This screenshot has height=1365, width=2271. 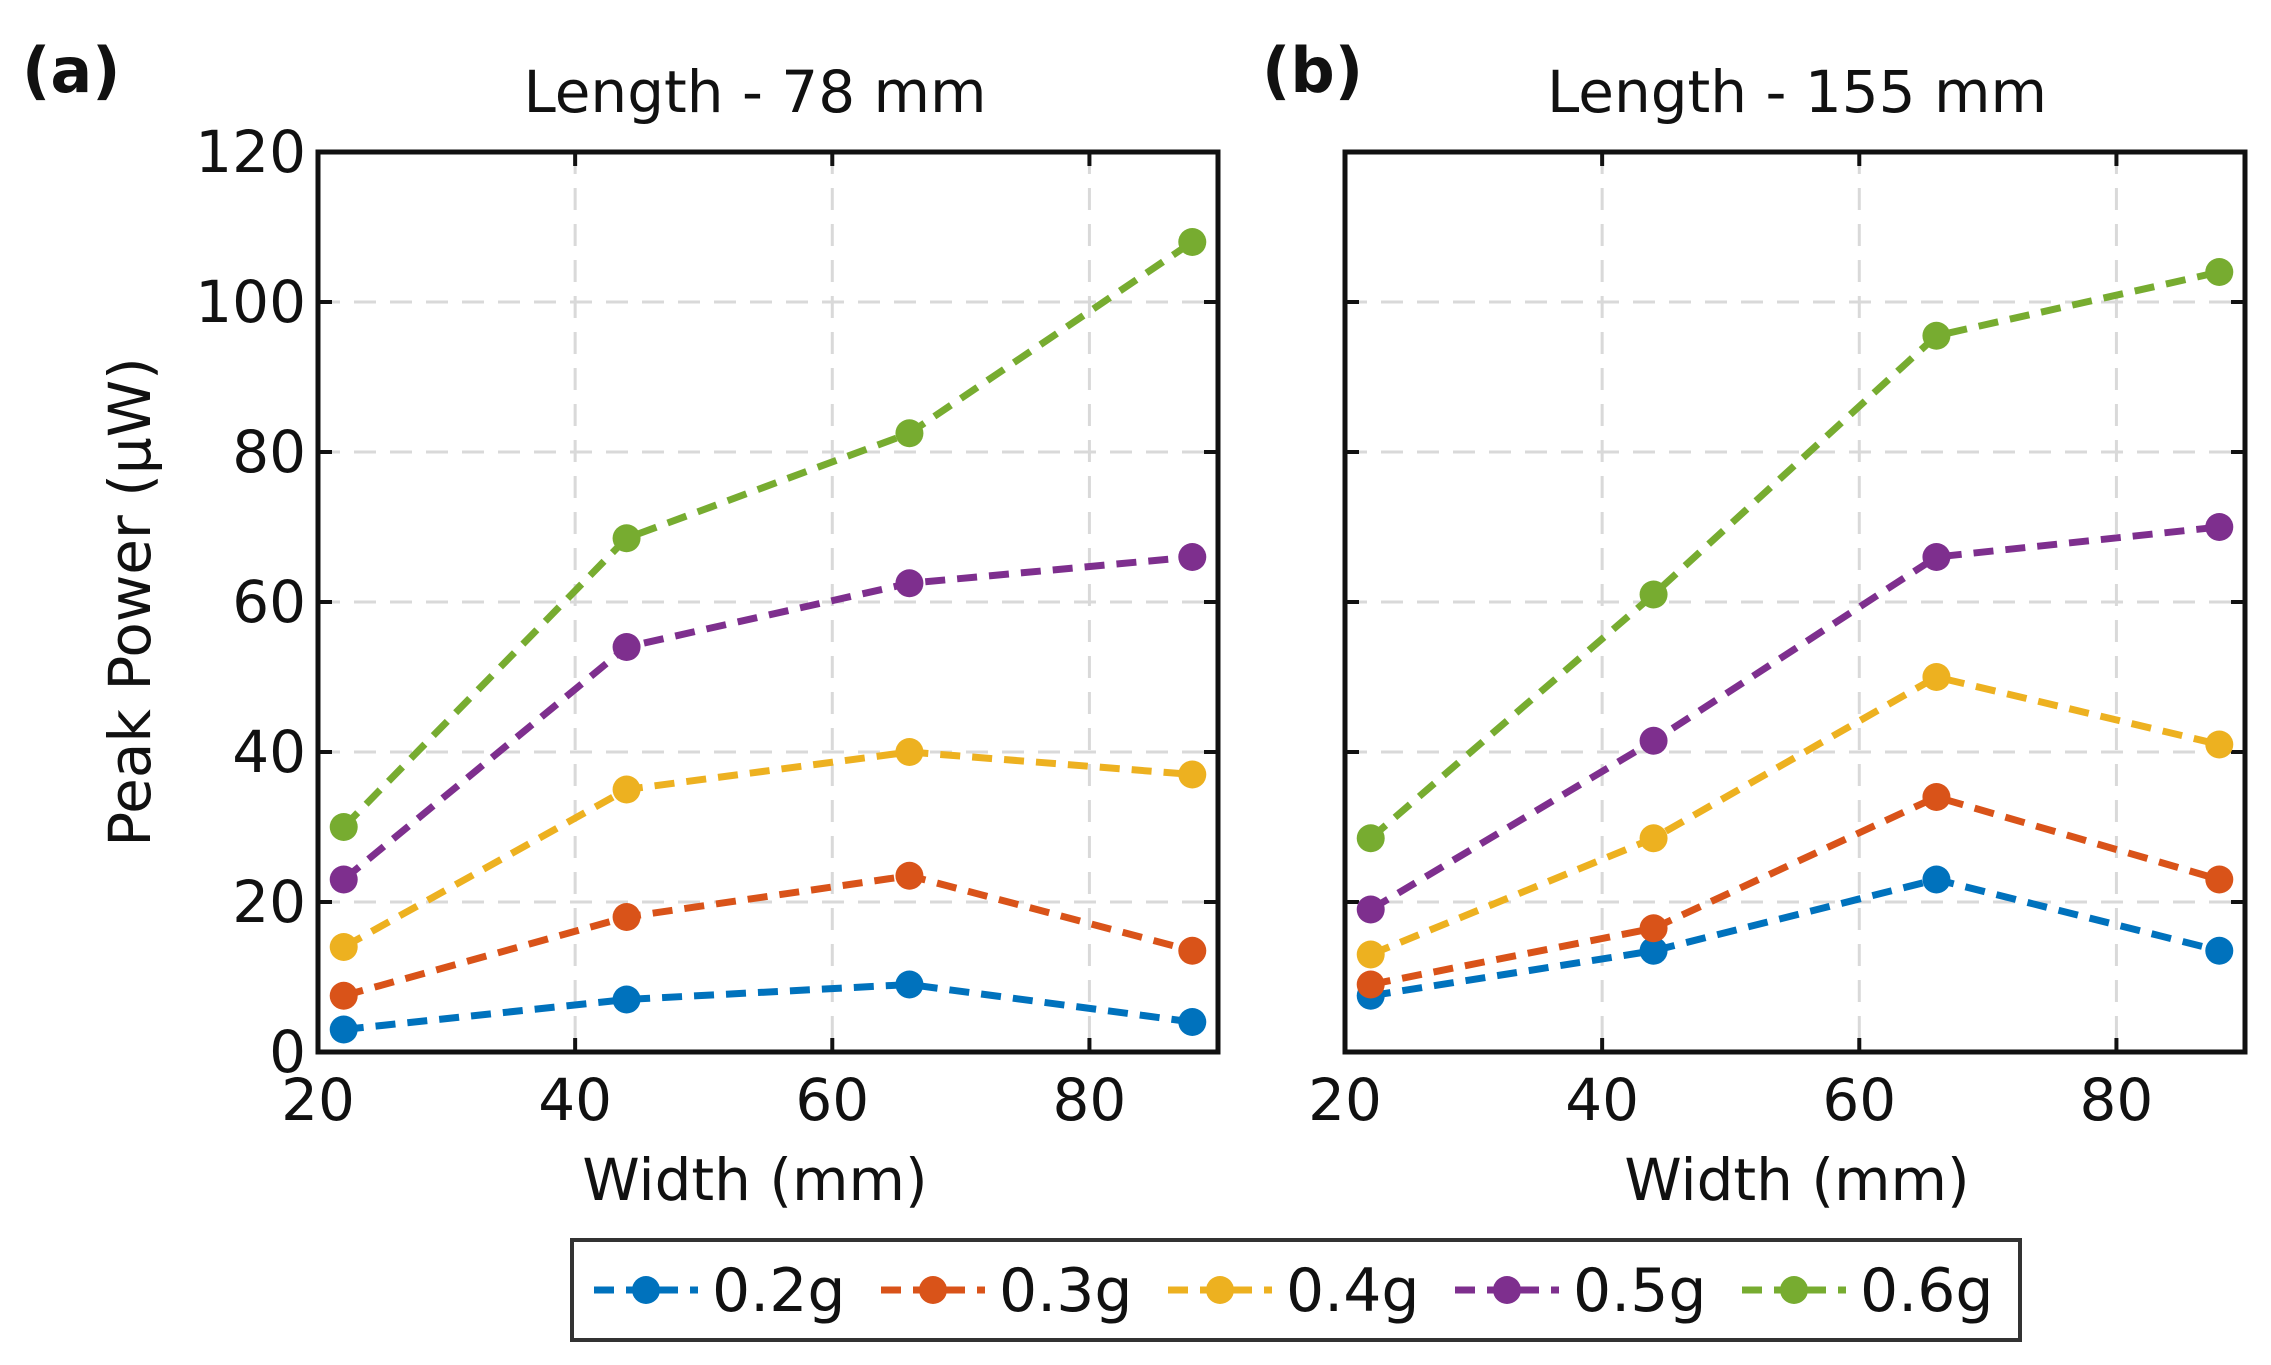 What do you see at coordinates (933, 1290) in the screenshot?
I see `legend-swatch-marker-03g` at bounding box center [933, 1290].